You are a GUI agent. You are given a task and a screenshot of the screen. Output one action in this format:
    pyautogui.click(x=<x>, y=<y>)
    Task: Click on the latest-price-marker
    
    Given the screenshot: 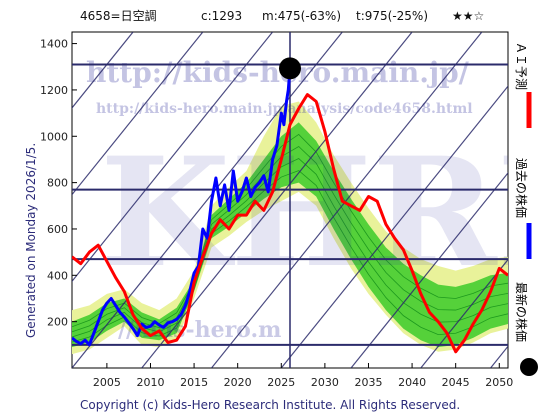 What is the action you would take?
    pyautogui.click(x=290, y=68)
    